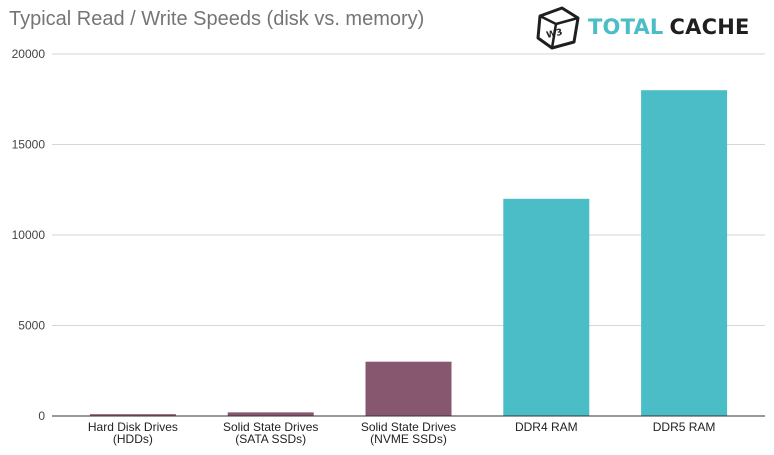  I want to click on x-tick-label-line: (NVME SSDs), so click(408, 439).